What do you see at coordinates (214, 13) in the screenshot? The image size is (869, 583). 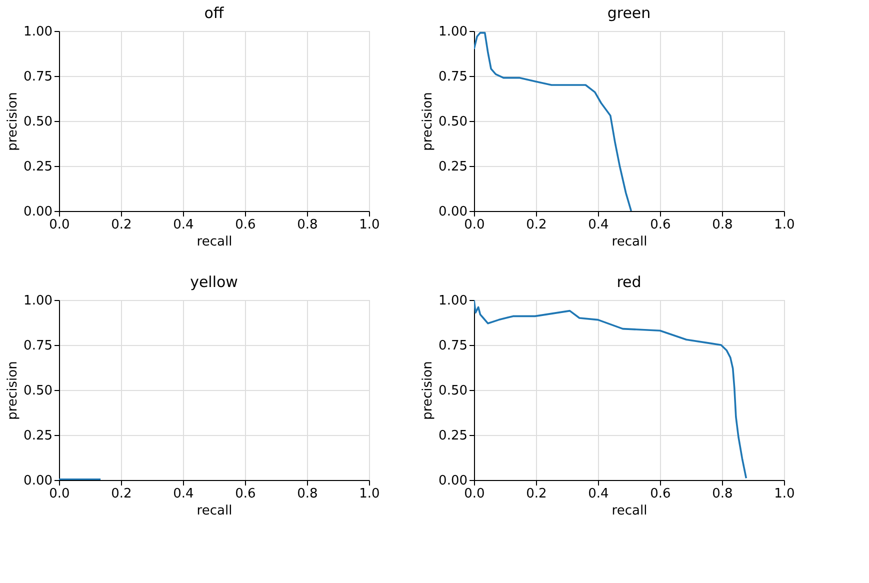 I see `chart-title: off` at bounding box center [214, 13].